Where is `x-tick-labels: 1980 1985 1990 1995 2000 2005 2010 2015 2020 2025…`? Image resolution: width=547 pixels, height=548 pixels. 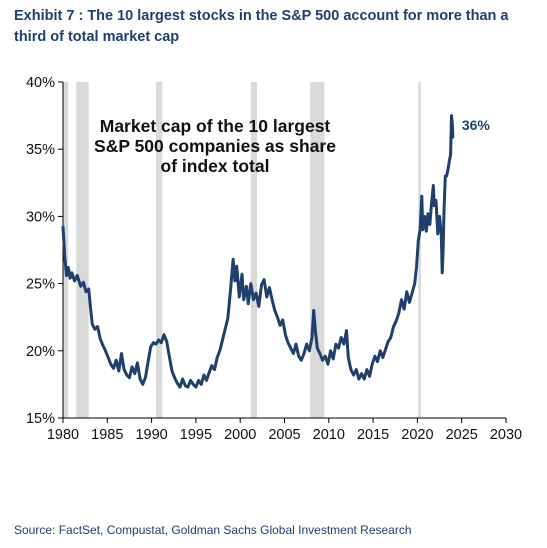
x-tick-labels: 1980 1985 1990 1995 2000 2005 2010 2015 2020 2025… is located at coordinates (284, 430).